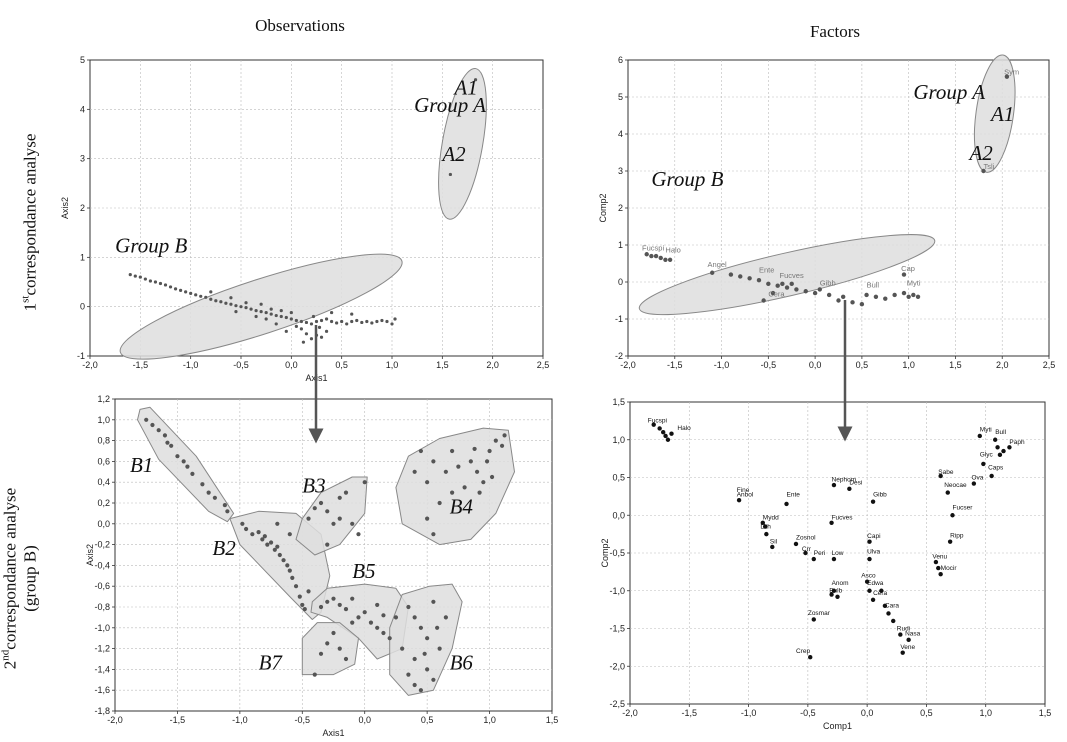 The image size is (1067, 742). I want to click on point-label: Zosmar, so click(819, 613).